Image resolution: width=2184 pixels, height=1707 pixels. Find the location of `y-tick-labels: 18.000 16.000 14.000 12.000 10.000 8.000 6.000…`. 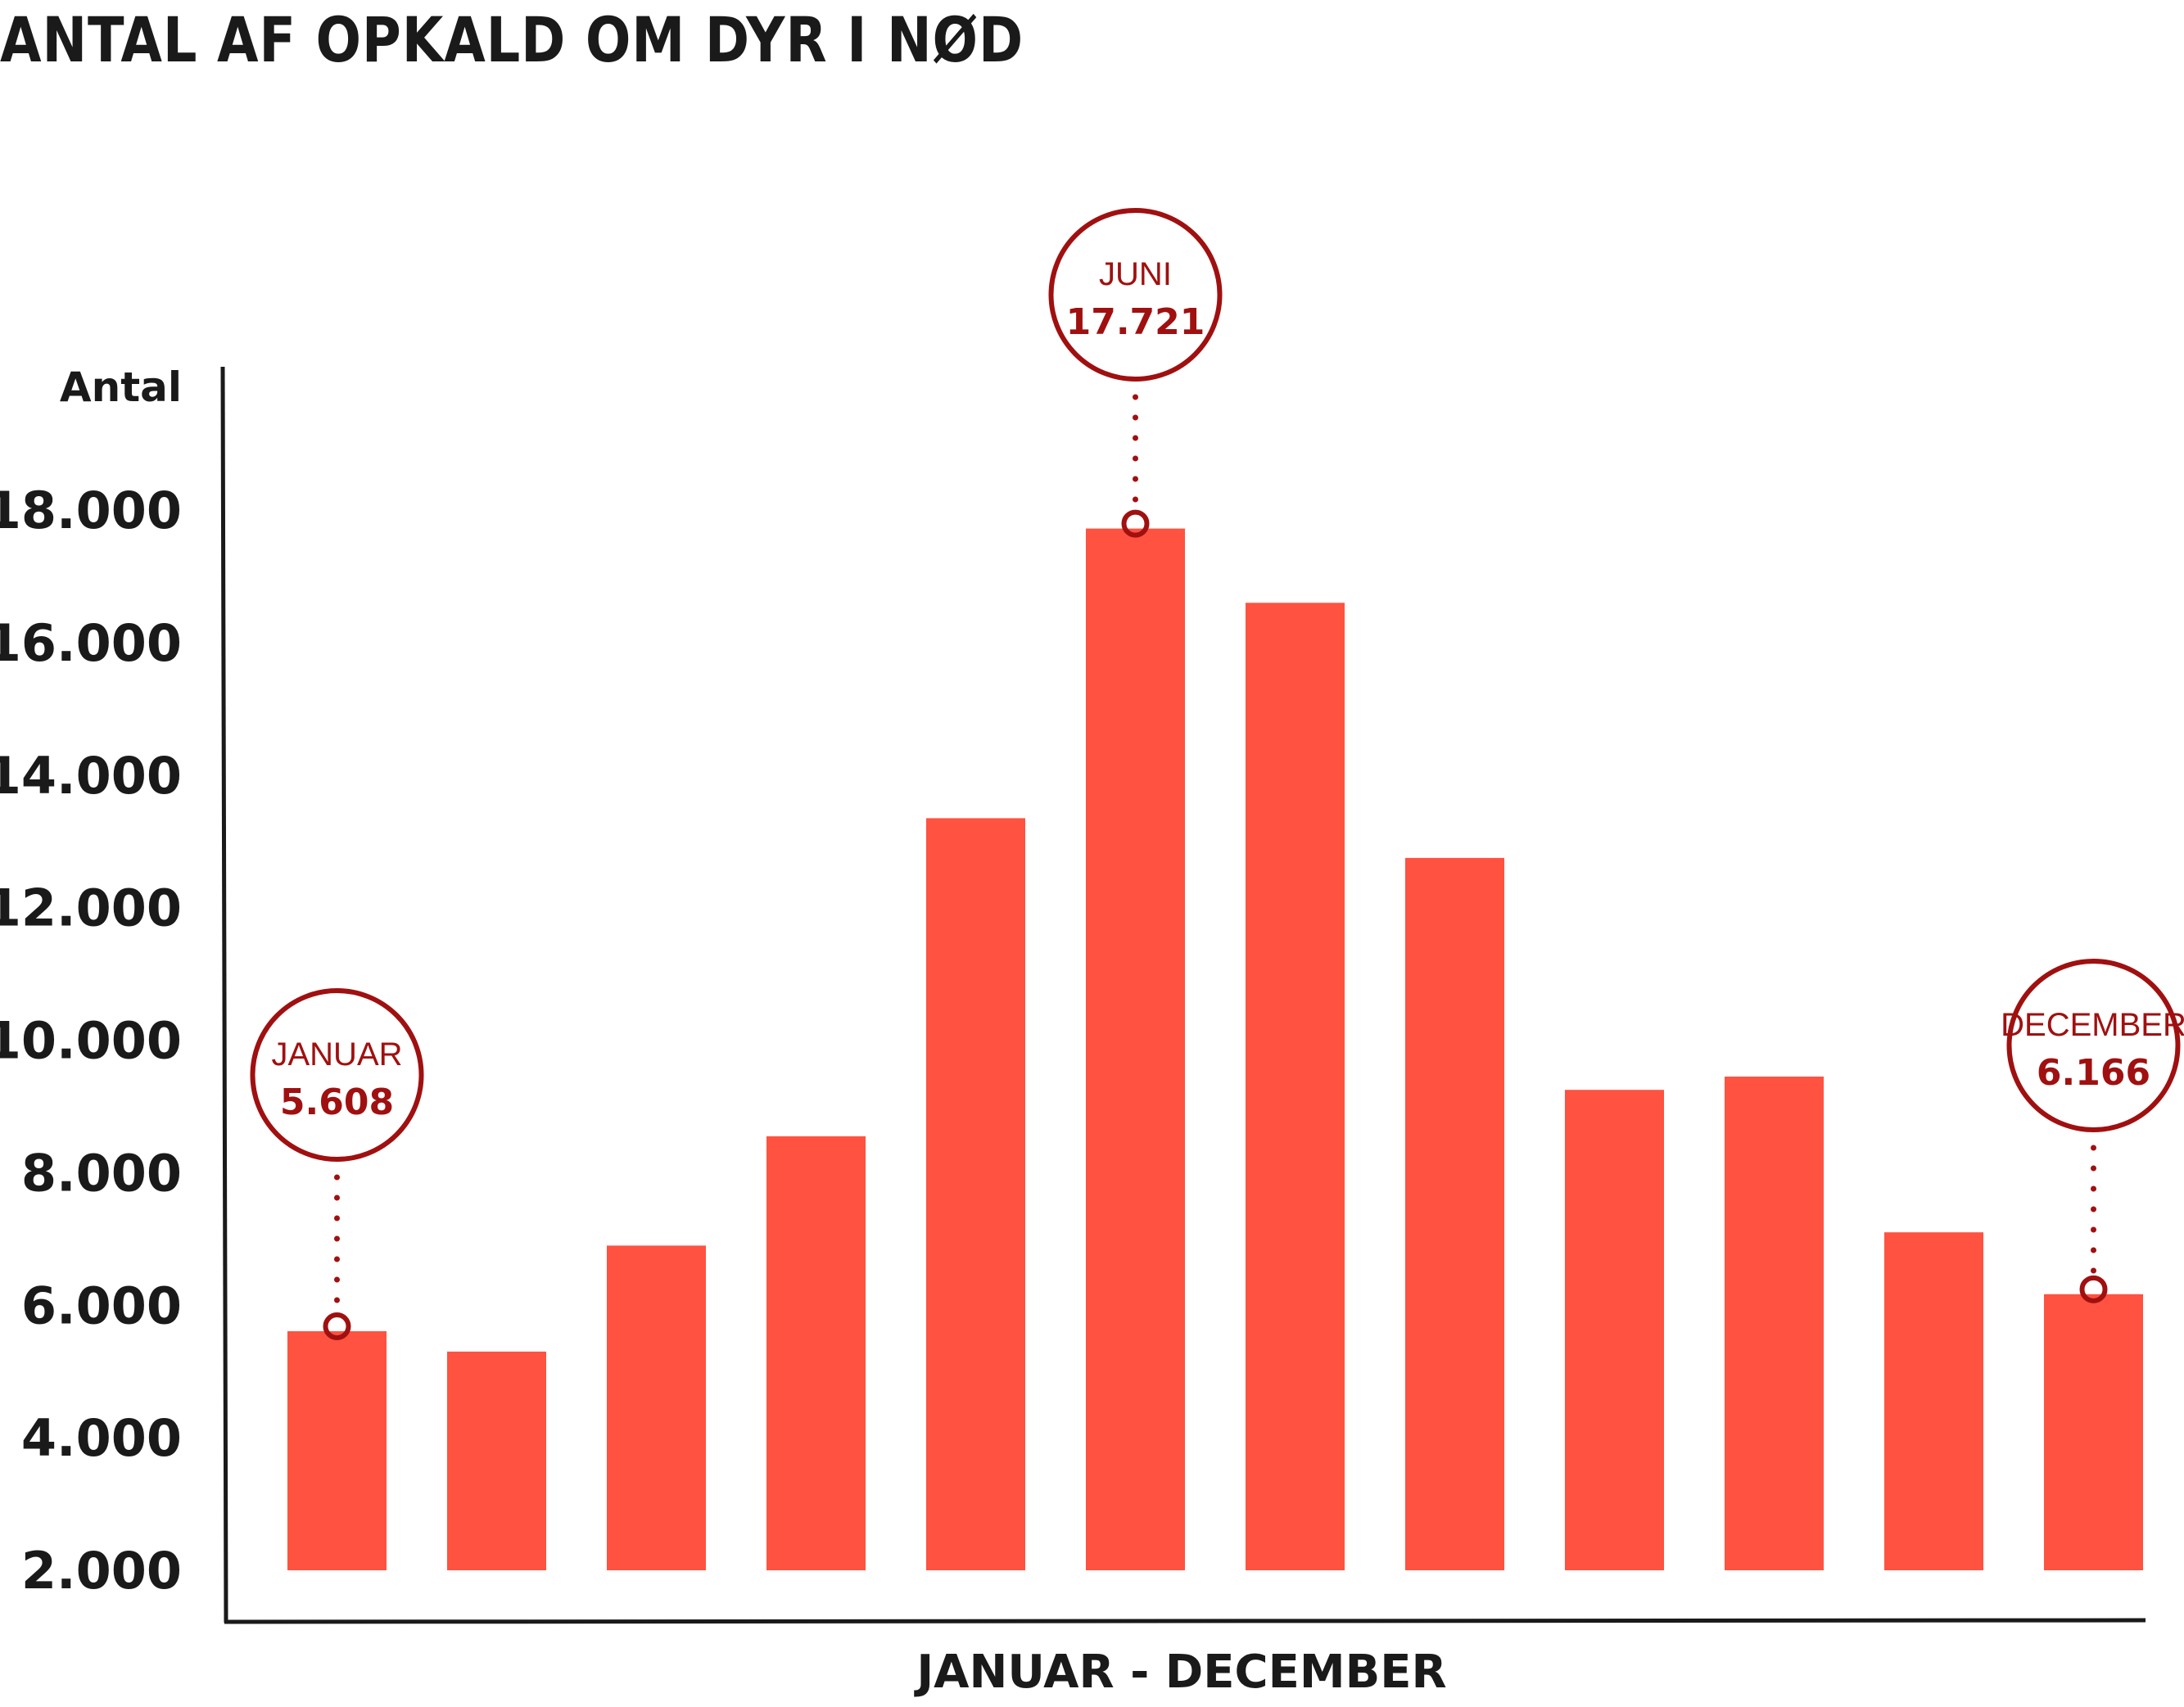

y-tick-labels: 18.000 16.000 14.000 12.000 10.000 8.000 6.000… is located at coordinates (91, 1041).